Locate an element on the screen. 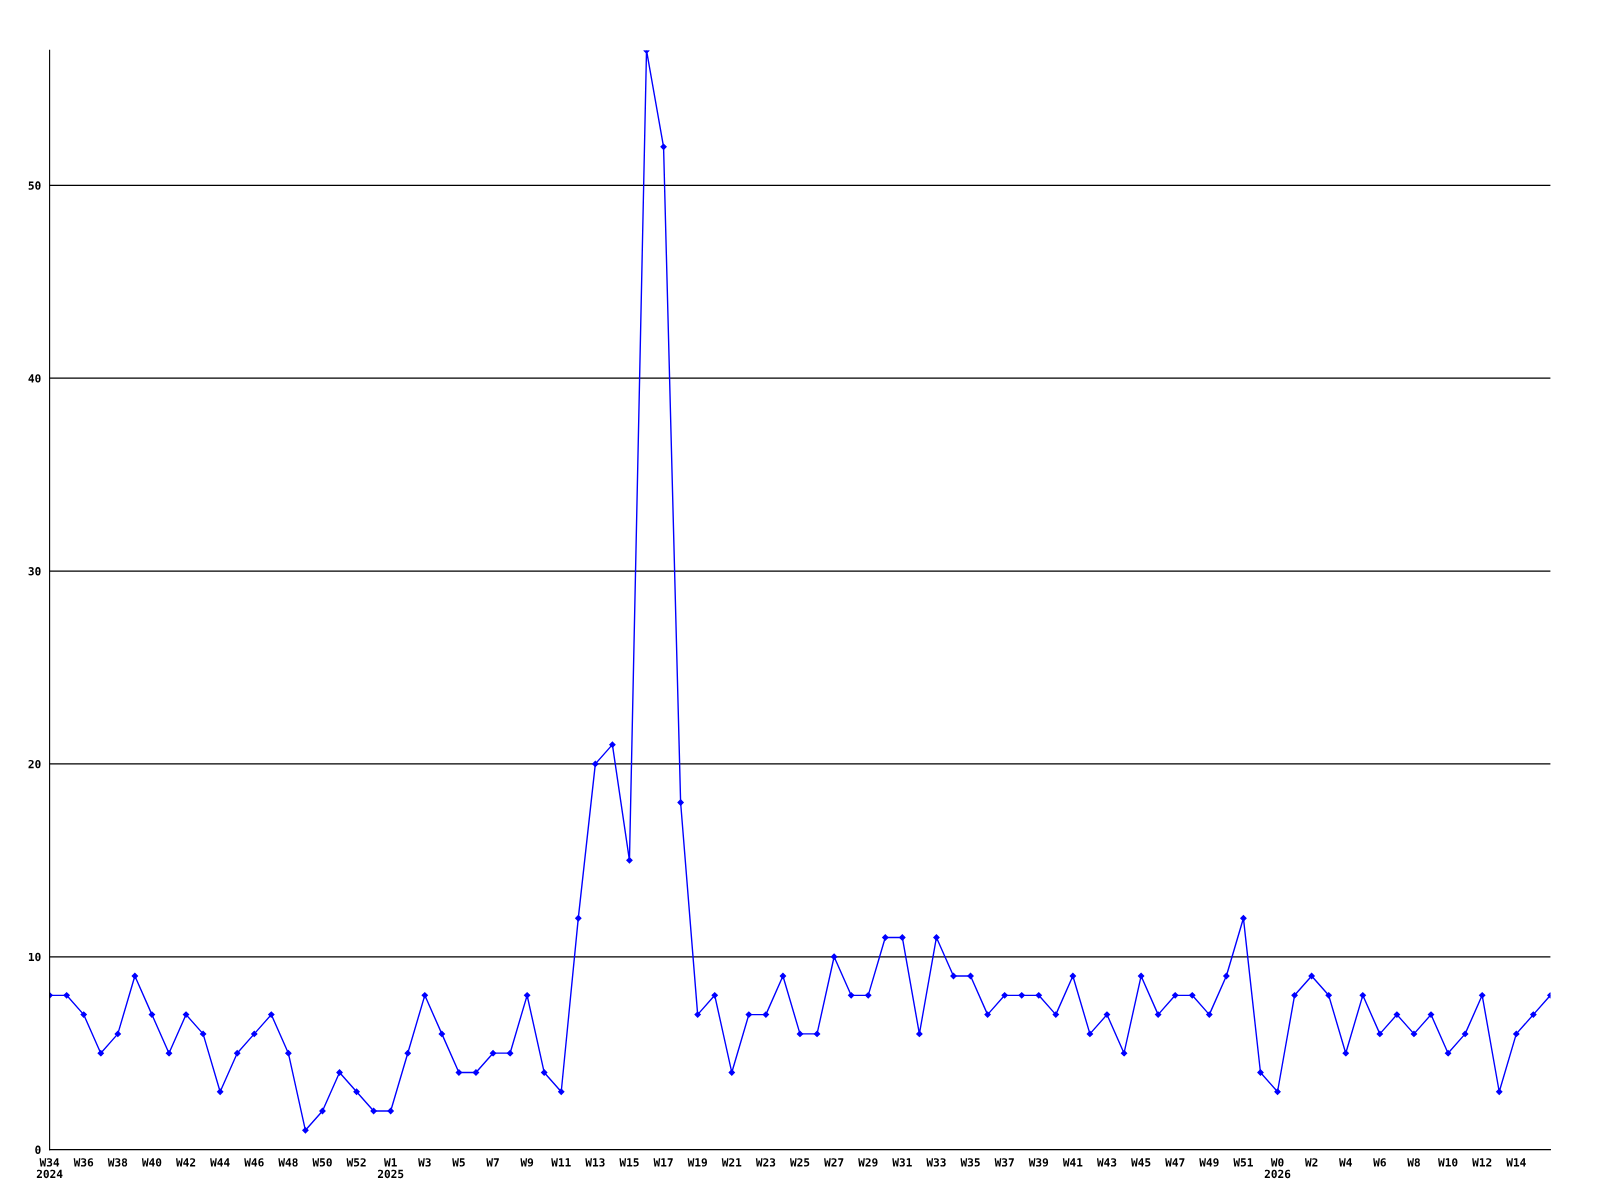 The width and height of the screenshot is (1600, 1200). x-tick-label: W39 is located at coordinates (1038, 1162).